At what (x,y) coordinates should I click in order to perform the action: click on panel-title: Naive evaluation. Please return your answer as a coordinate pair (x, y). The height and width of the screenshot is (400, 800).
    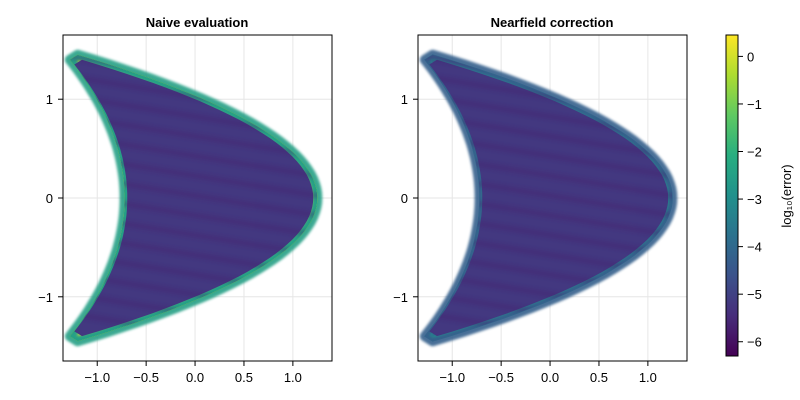
    Looking at the image, I should click on (197, 22).